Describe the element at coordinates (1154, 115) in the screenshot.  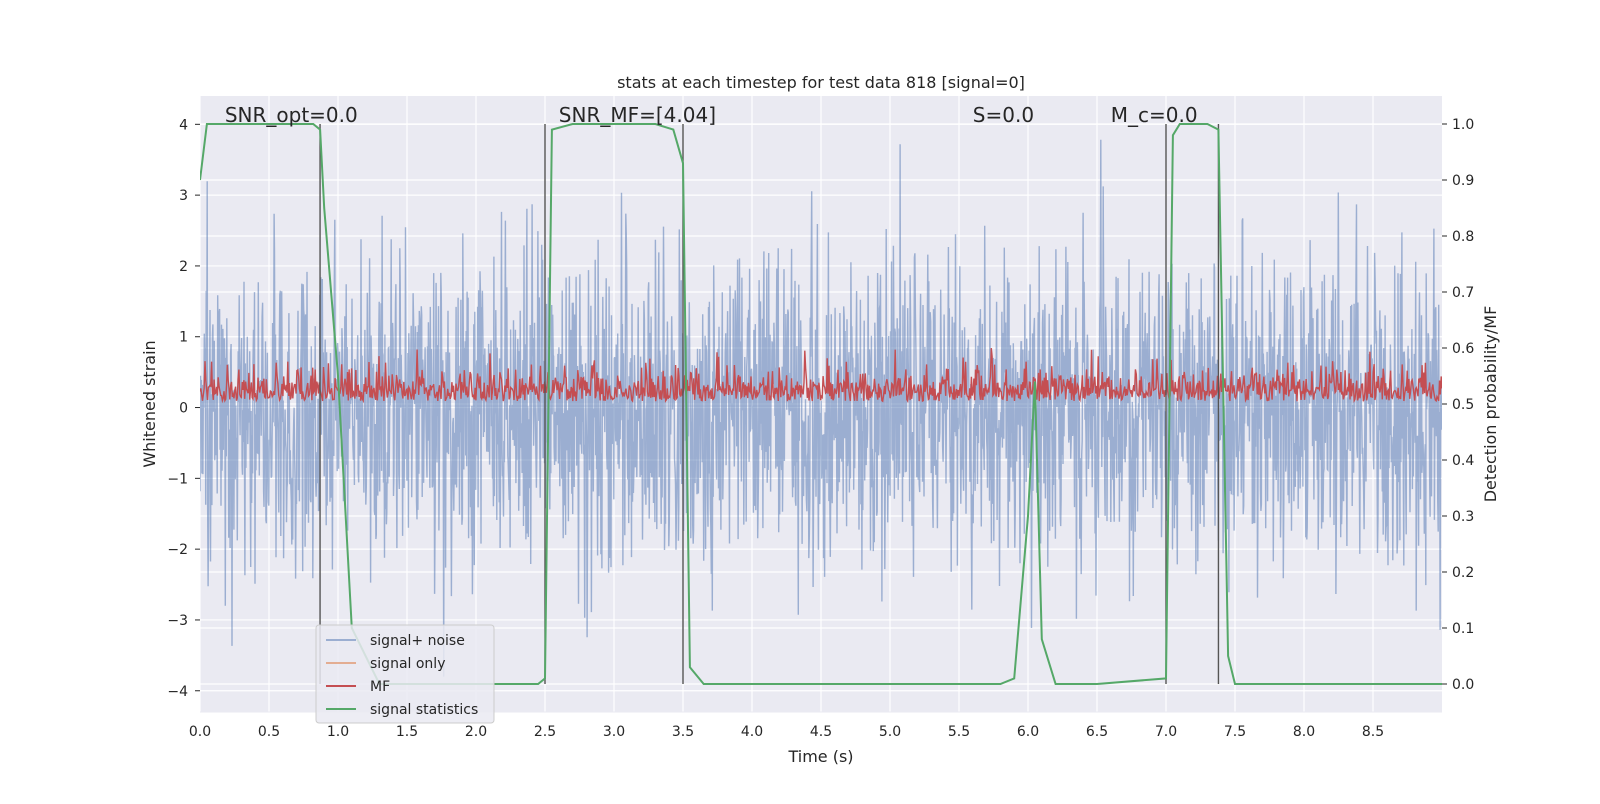
I see `annotation-text: M_c=0.0` at that location.